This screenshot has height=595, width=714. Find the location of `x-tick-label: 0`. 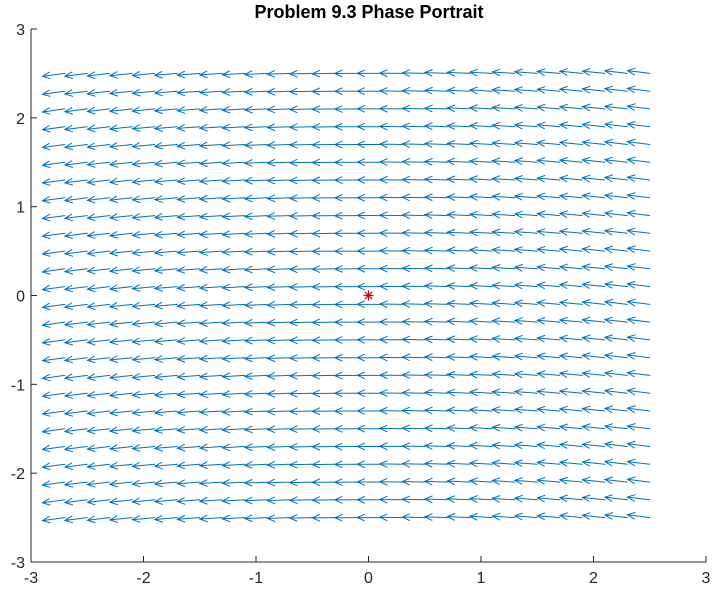

x-tick-label: 0 is located at coordinates (368, 578).